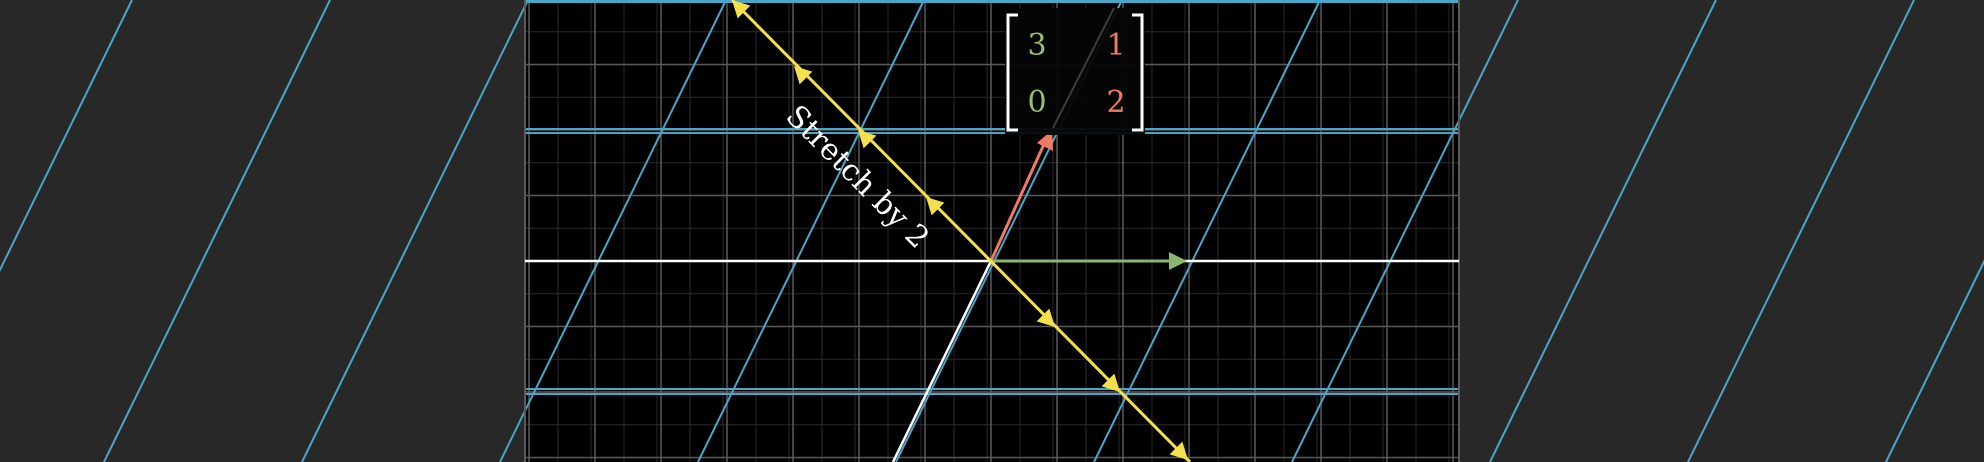 The height and width of the screenshot is (462, 1984). Describe the element at coordinates (942, 361) in the screenshot. I see `transformed-y-axis` at that location.